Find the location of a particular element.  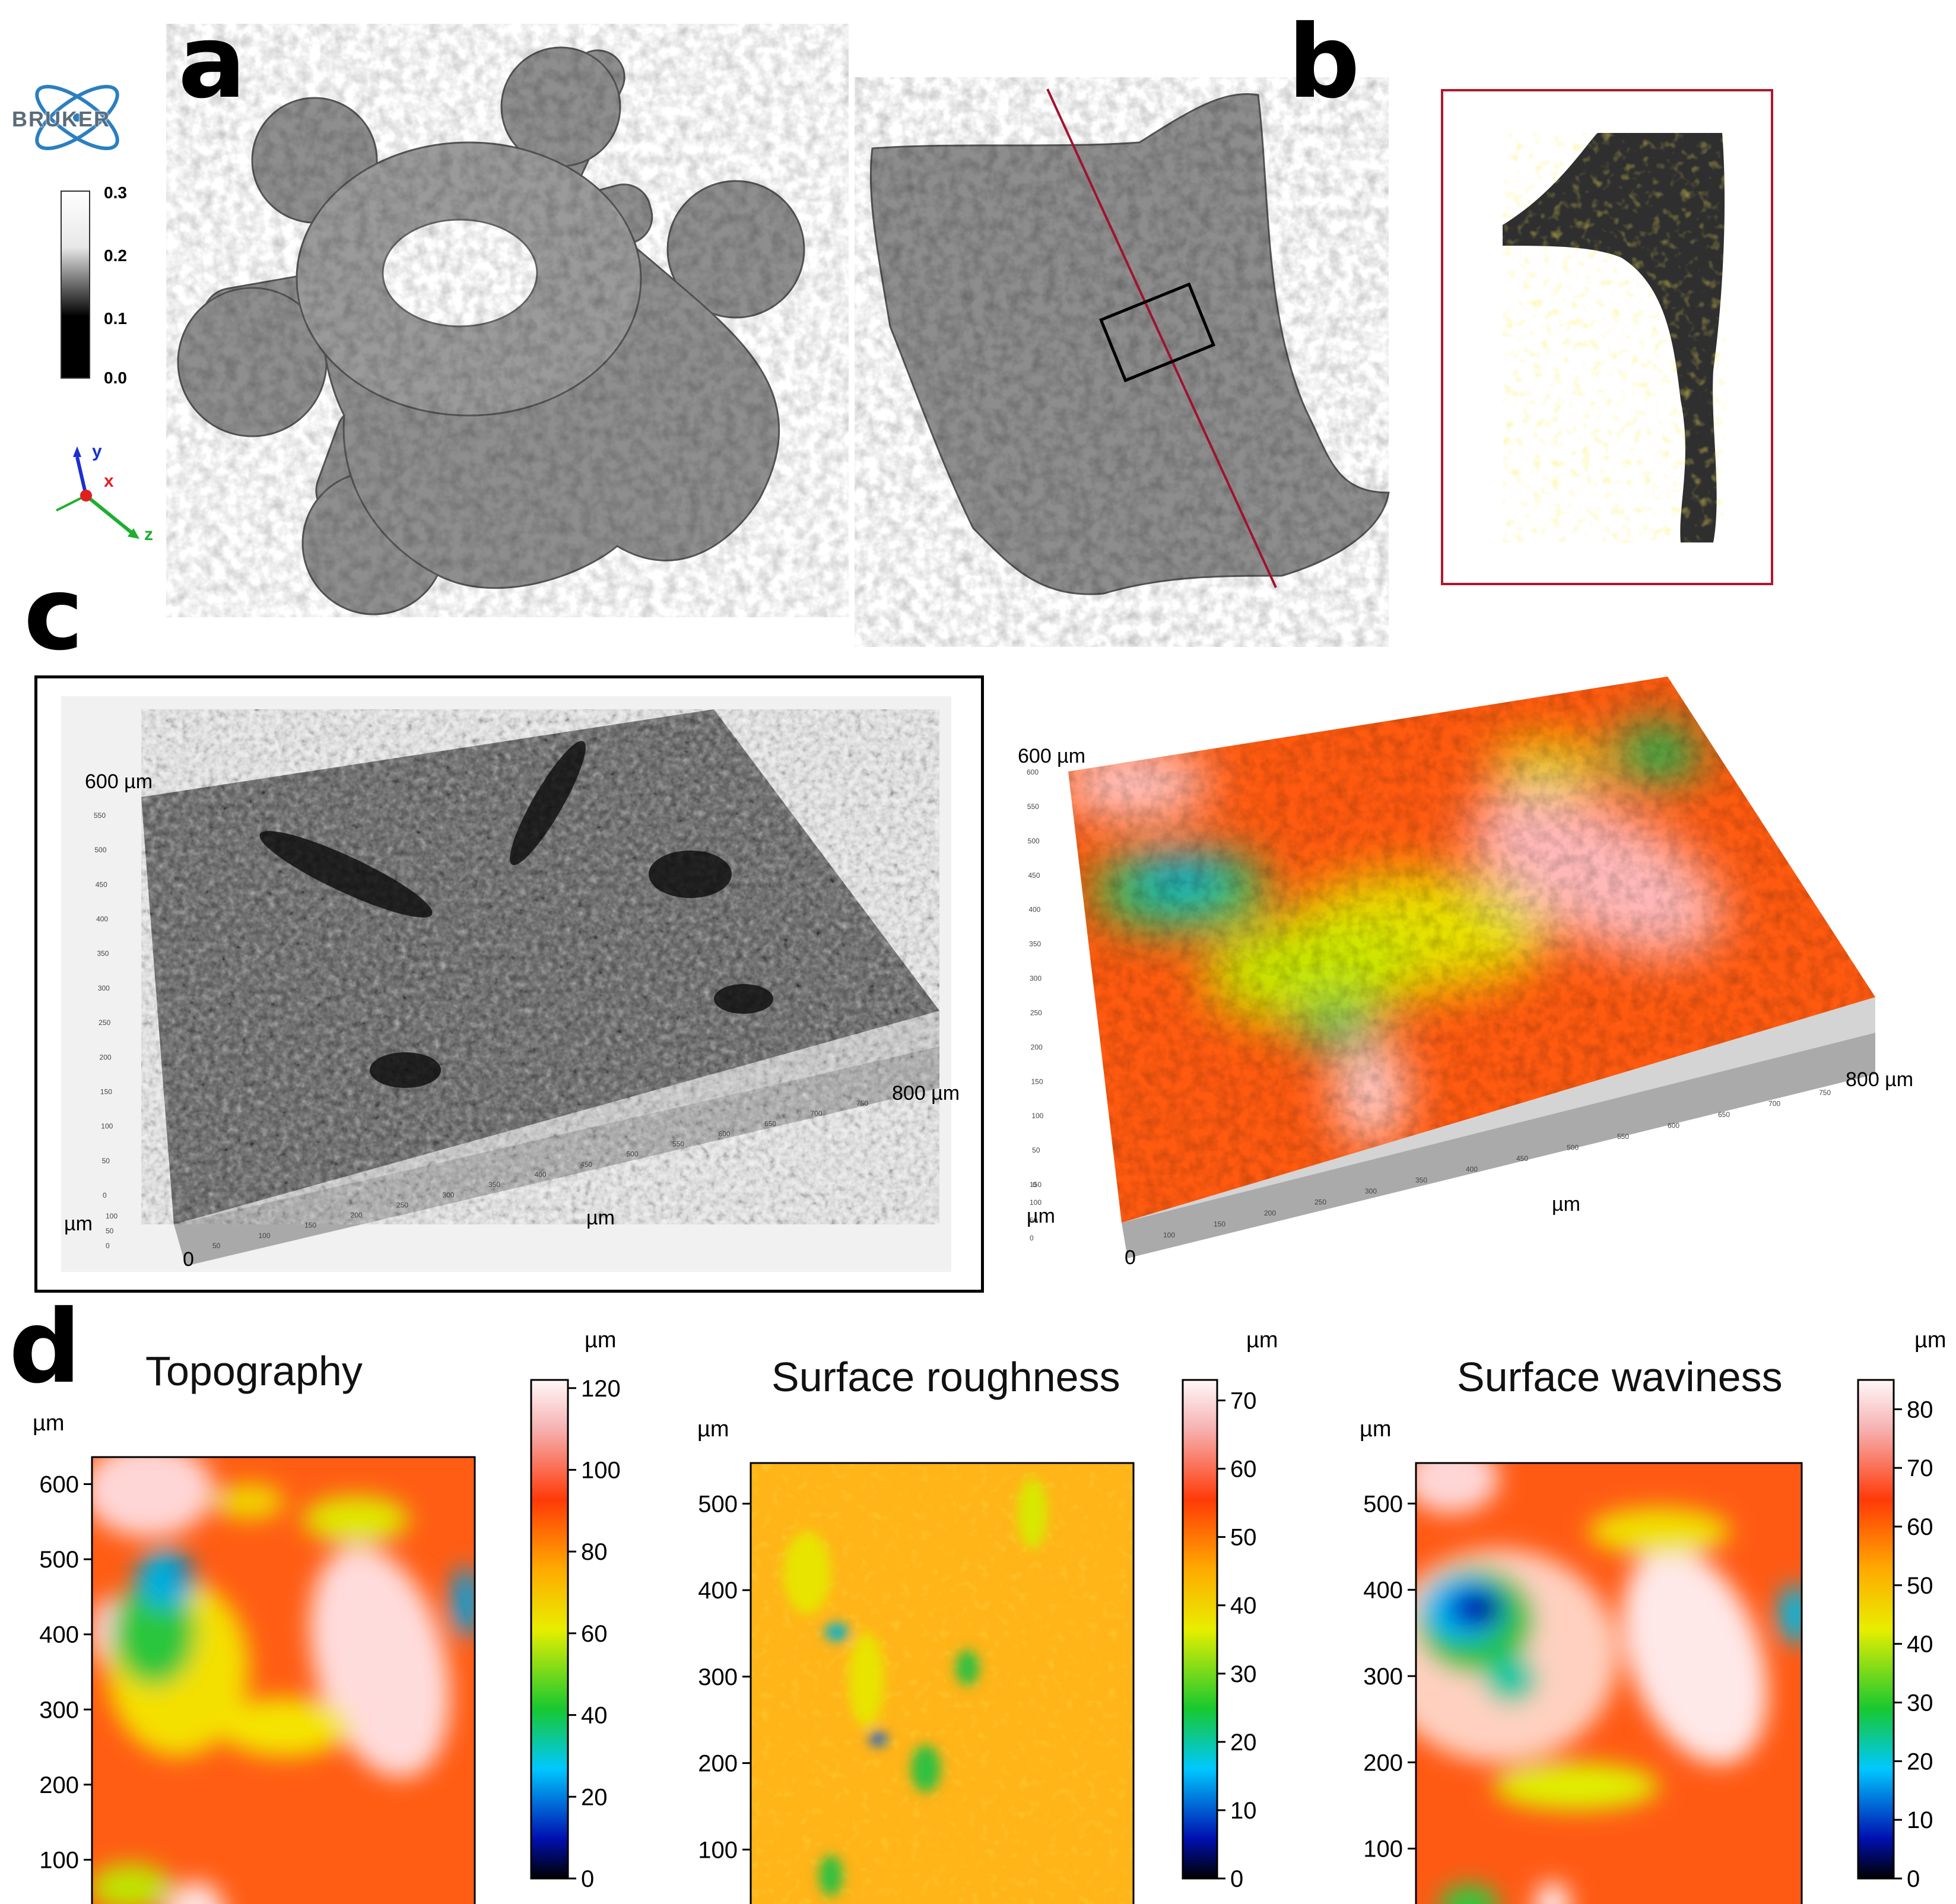

c-left-x-unit: µm is located at coordinates (600, 1218).